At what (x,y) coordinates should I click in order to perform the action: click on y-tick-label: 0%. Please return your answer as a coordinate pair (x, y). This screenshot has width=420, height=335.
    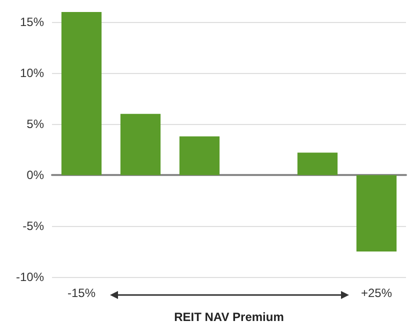
    Looking at the image, I should click on (35, 175).